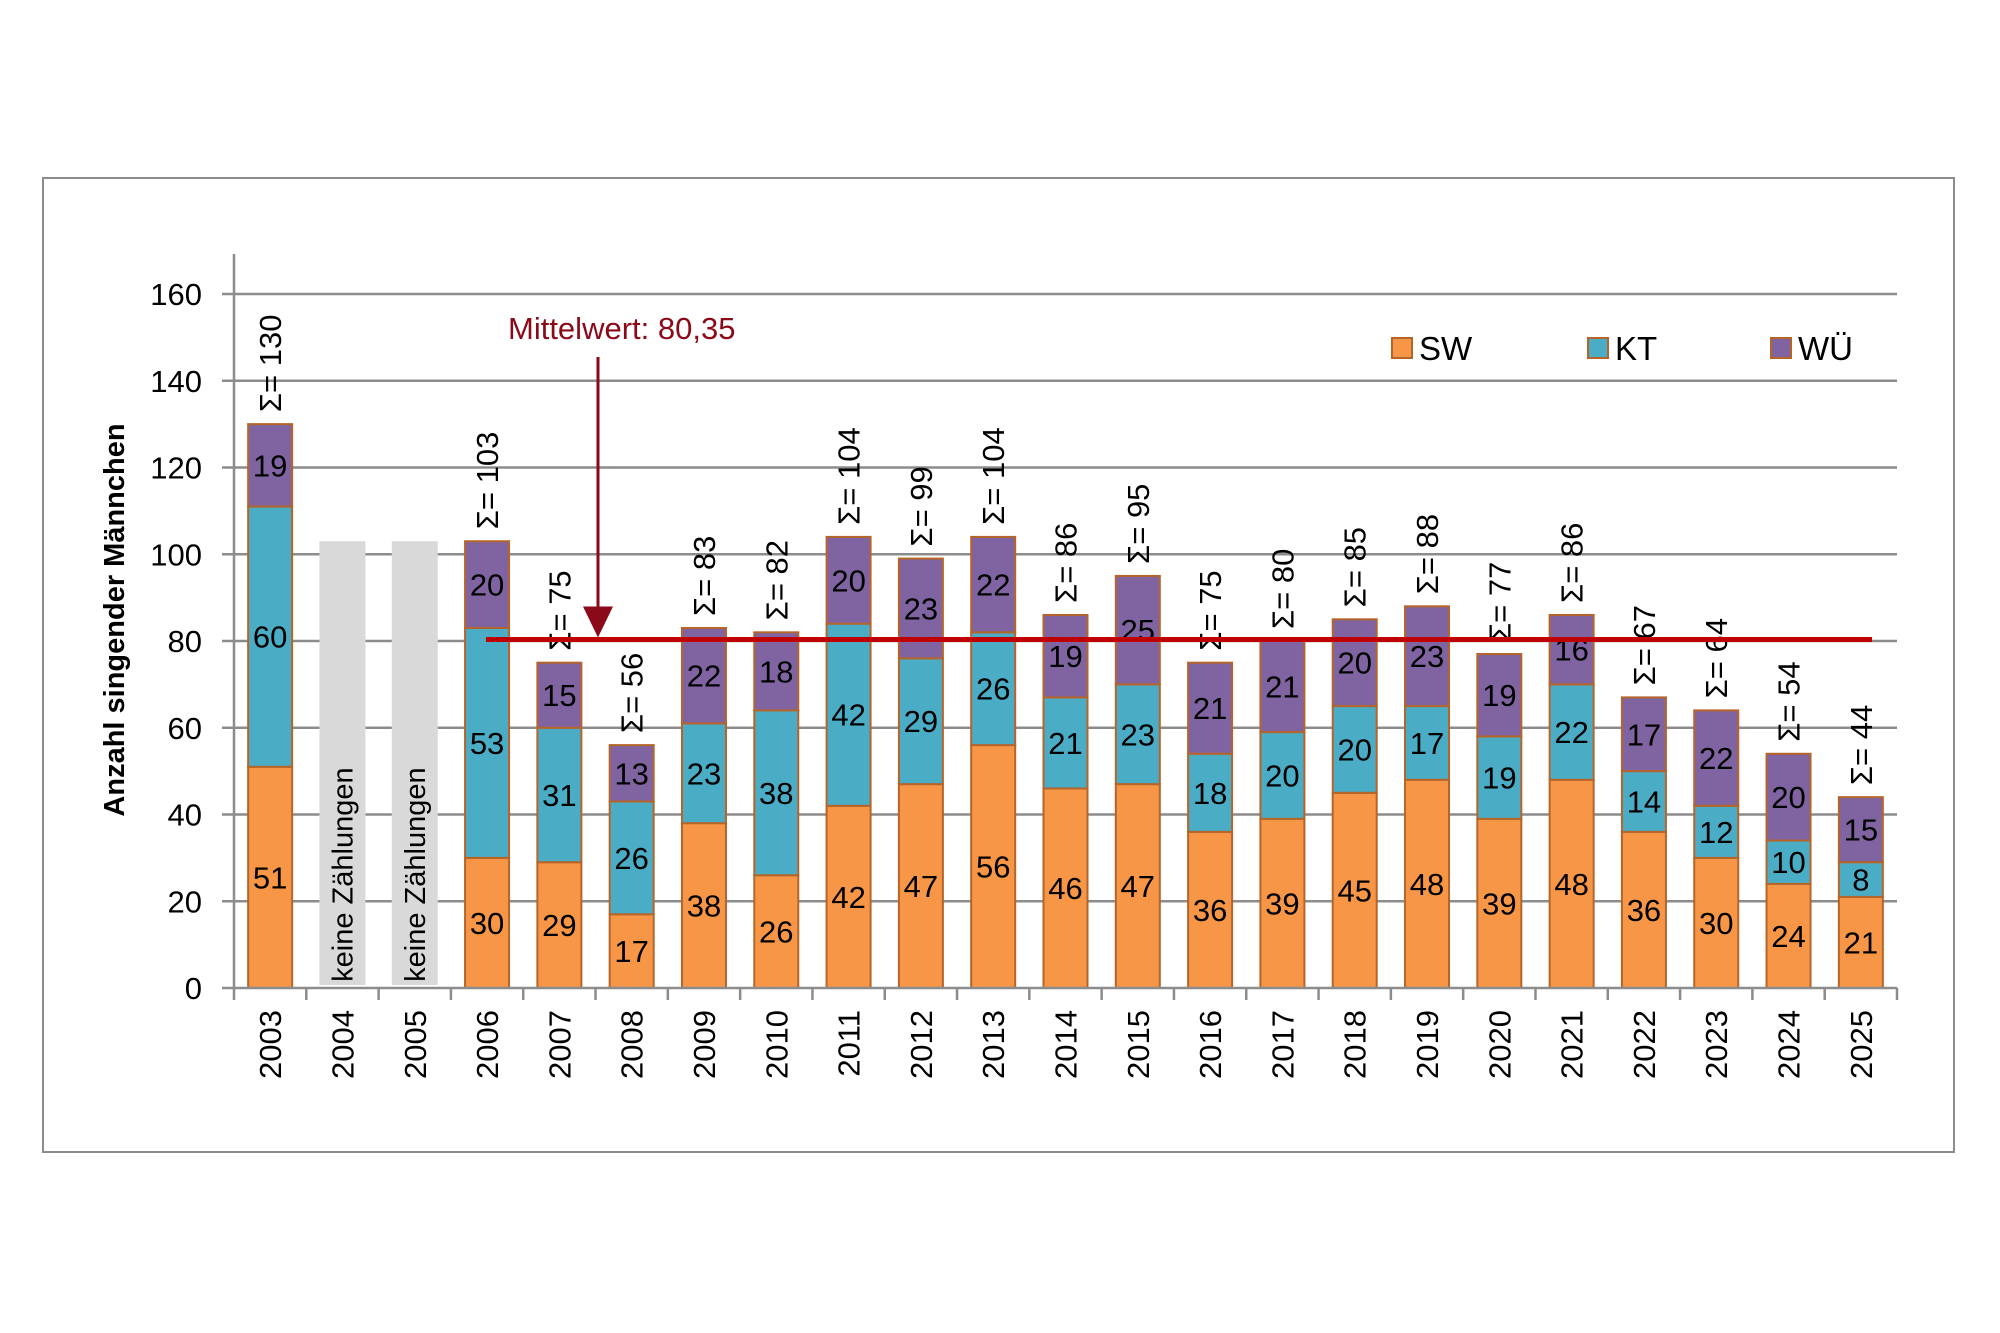 The width and height of the screenshot is (2000, 1333). What do you see at coordinates (115, 619) in the screenshot?
I see `y-axis-title: Anzahl singender Männchen` at bounding box center [115, 619].